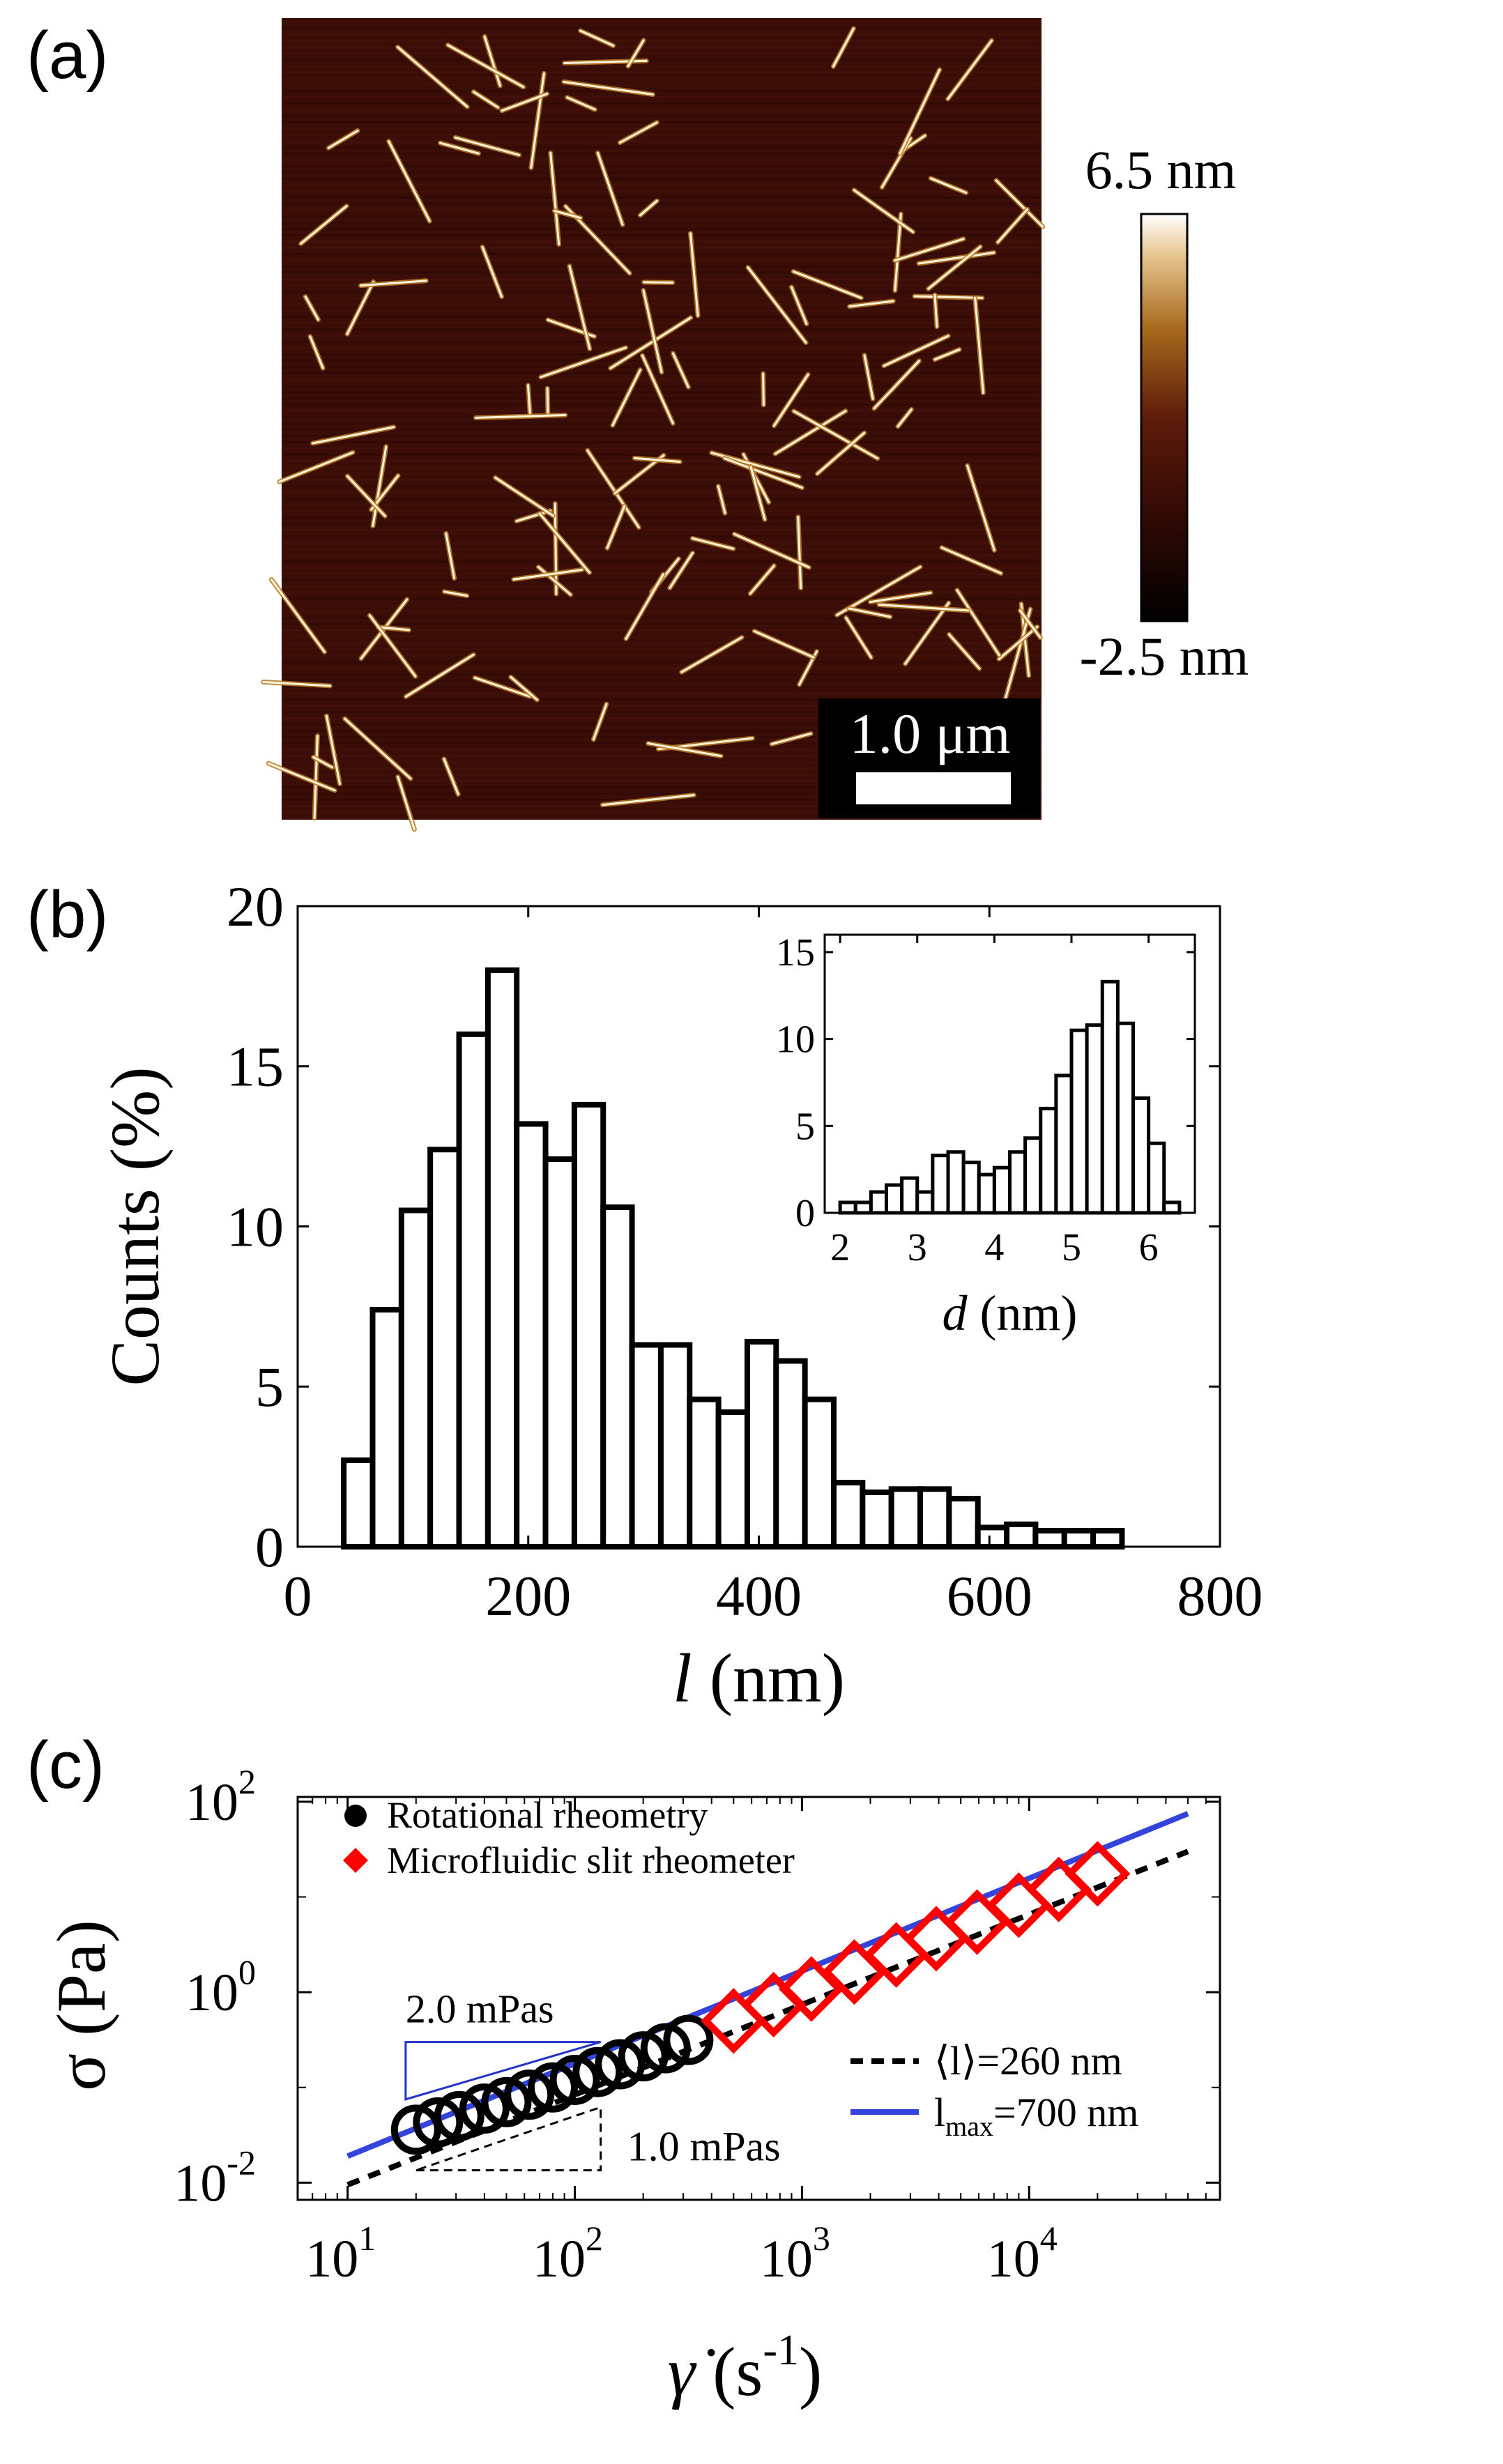 The height and width of the screenshot is (2464, 1503). Describe the element at coordinates (255, 1067) in the screenshot. I see `y-tick-label: 15` at that location.